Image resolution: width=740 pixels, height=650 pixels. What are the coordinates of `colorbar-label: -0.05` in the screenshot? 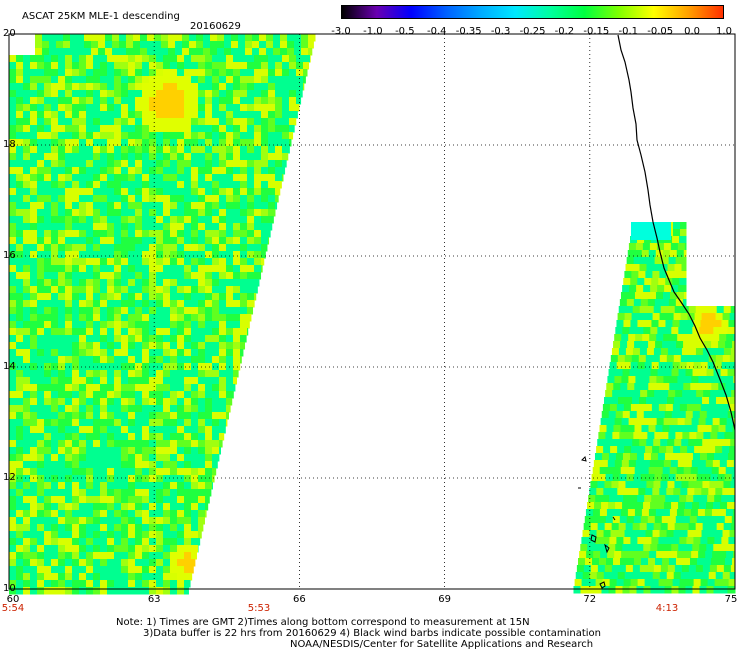 It's located at (660, 31).